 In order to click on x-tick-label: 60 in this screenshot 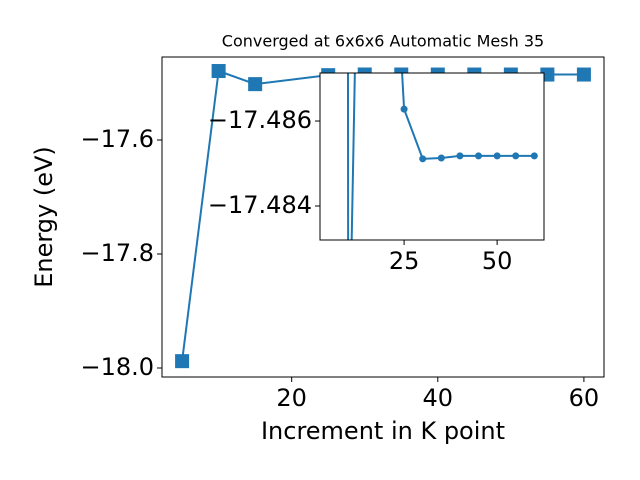, I will do `click(584, 398)`.